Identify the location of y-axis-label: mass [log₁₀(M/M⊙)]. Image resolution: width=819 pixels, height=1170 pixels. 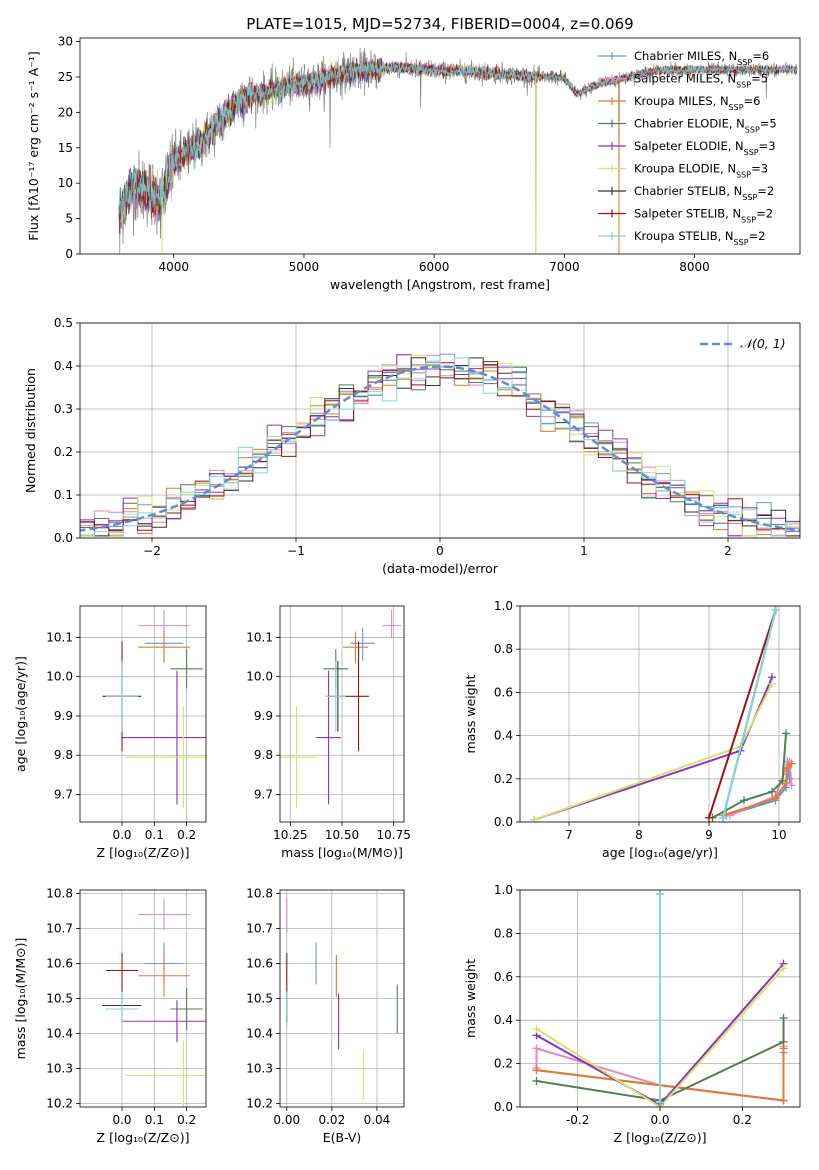
(20, 999).